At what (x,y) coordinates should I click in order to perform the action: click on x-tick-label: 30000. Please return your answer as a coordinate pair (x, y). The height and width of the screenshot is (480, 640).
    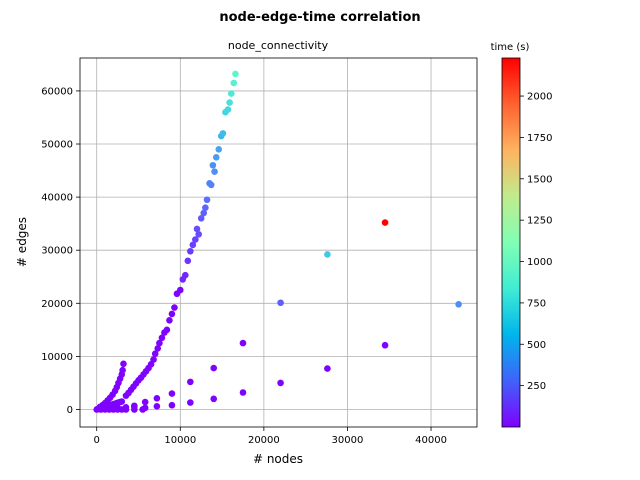
    Looking at the image, I should click on (348, 440).